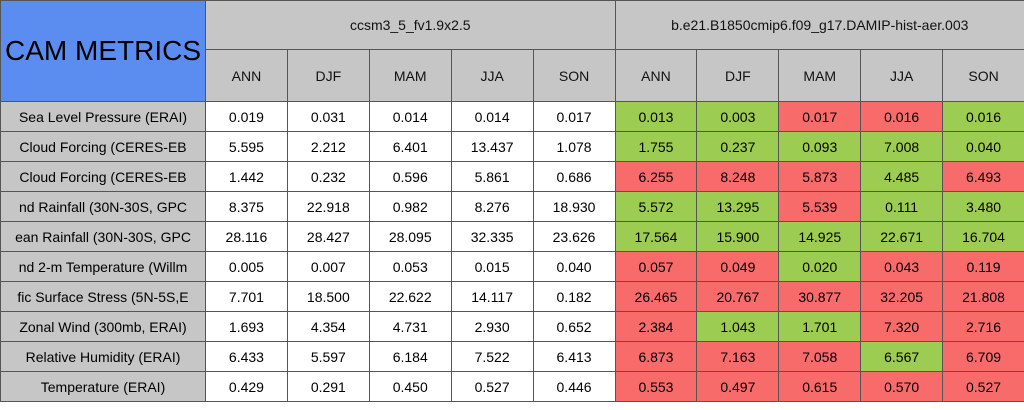  I want to click on metric-value: 0.017, so click(820, 116).